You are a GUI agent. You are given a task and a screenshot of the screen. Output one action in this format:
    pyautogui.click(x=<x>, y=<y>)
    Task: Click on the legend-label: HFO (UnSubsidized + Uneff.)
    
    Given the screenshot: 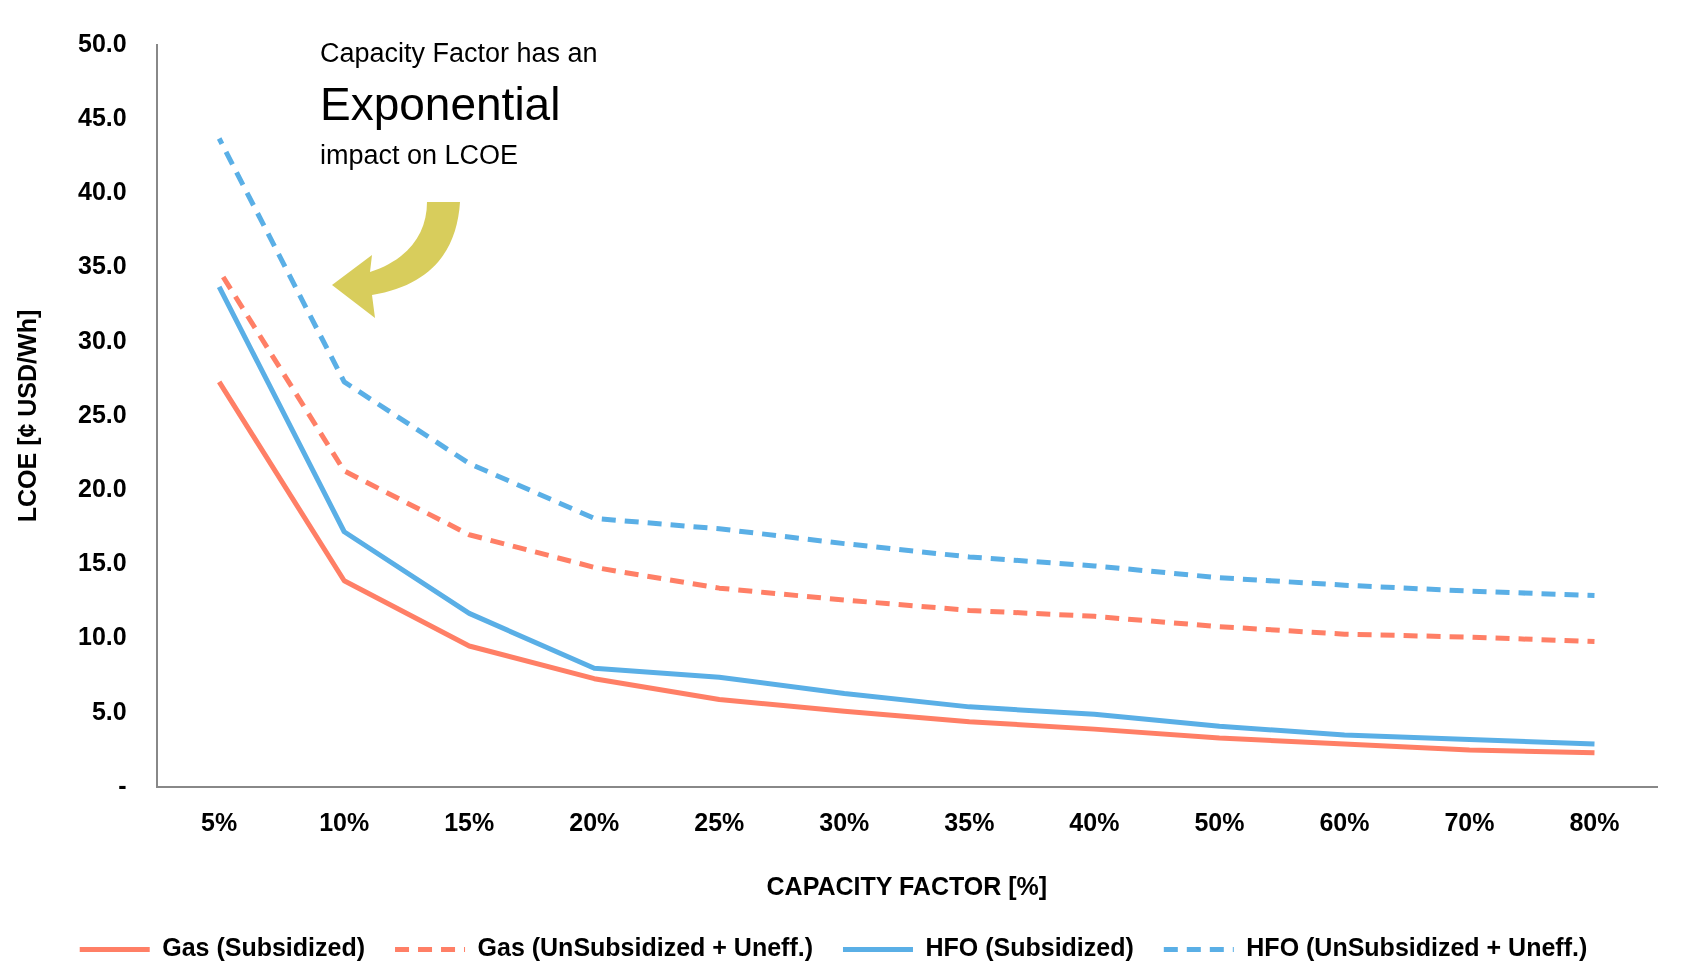 What is the action you would take?
    pyautogui.click(x=1417, y=947)
    